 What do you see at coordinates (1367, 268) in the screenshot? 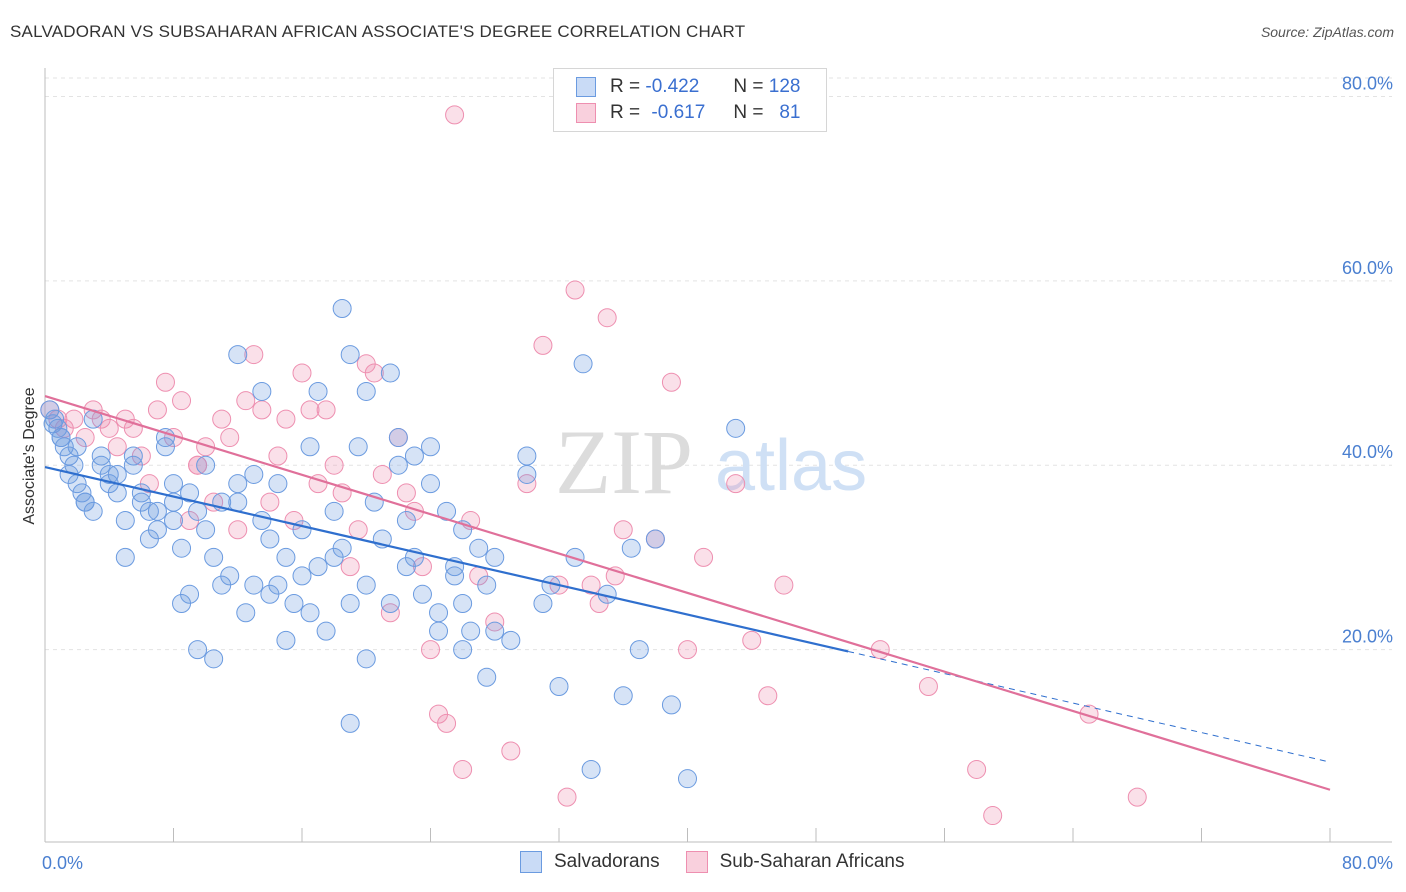
I see `y-tick-label: 60.0%` at bounding box center [1367, 268].